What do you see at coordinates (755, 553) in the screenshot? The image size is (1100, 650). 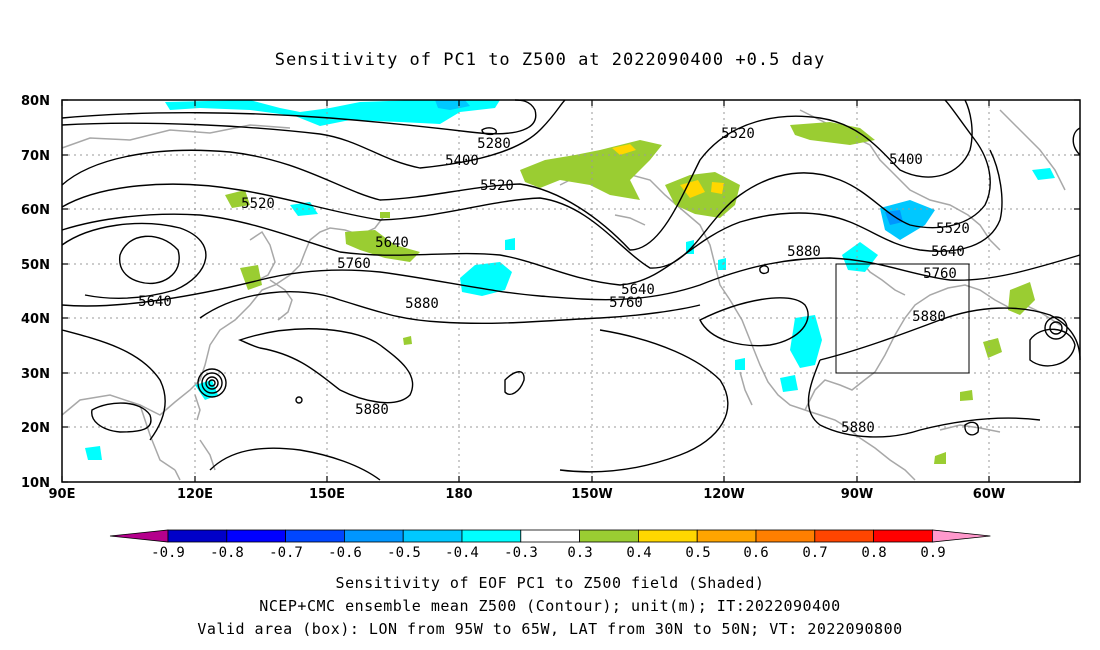 I see `colorbar-label: 0.6` at bounding box center [755, 553].